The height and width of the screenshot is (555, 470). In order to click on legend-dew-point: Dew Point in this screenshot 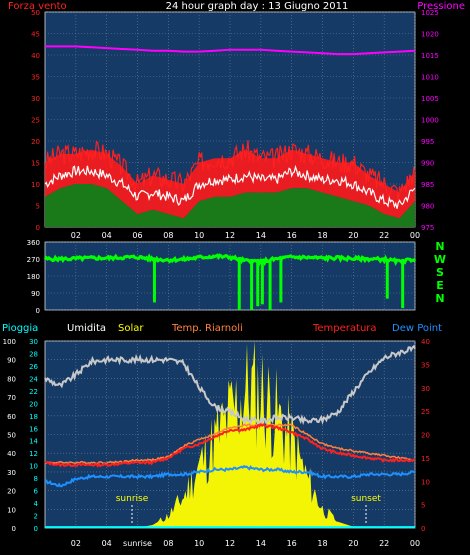, I will do `click(417, 328)`.